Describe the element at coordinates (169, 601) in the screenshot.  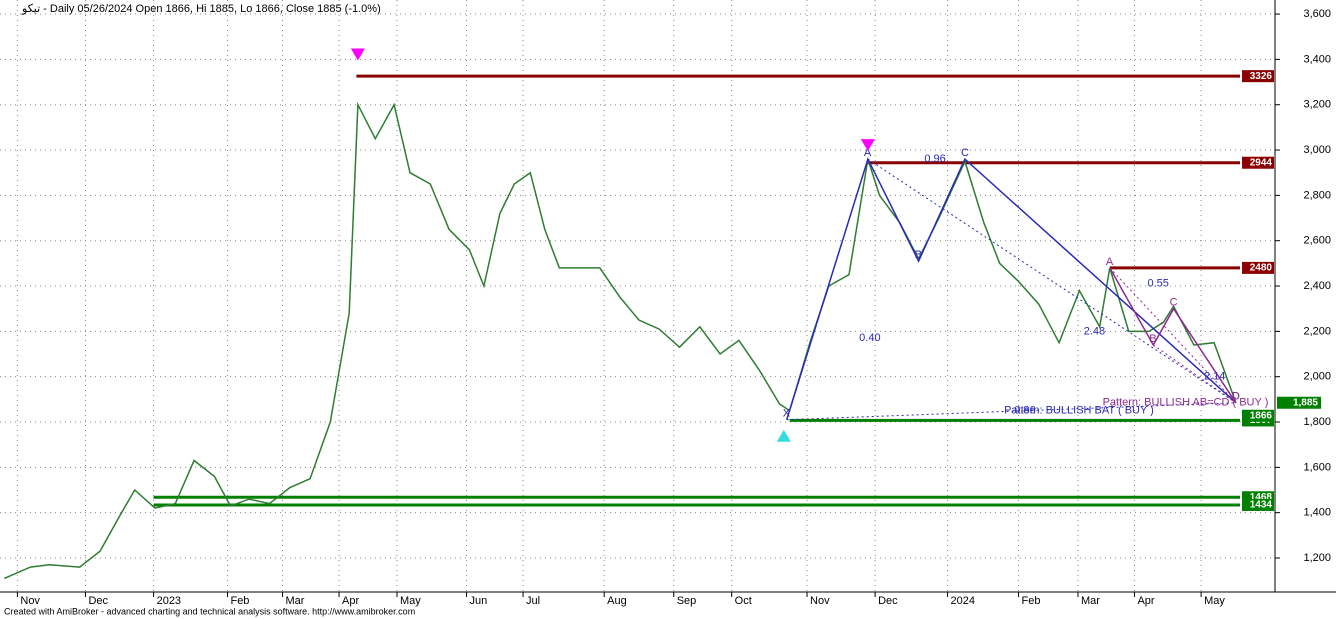
I see `x-tick-label: 2023` at that location.